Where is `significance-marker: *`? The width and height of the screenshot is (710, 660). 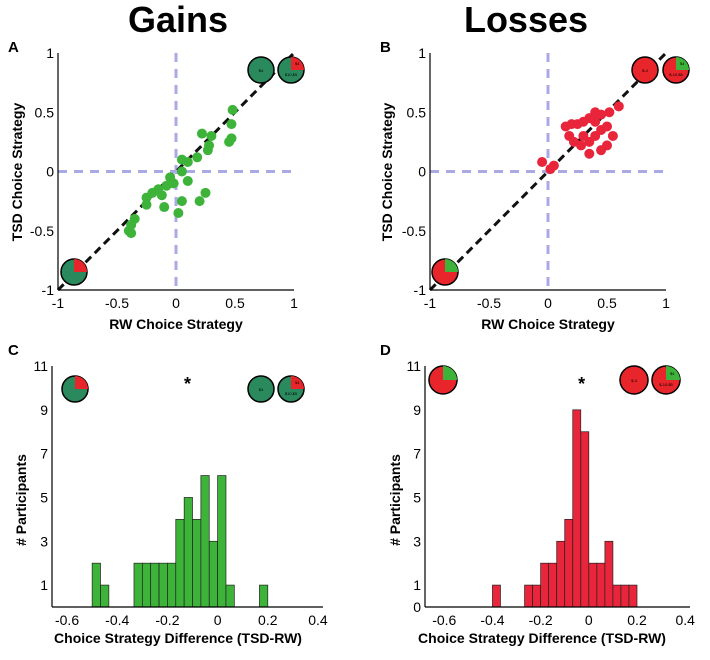
significance-marker: * is located at coordinates (187, 384).